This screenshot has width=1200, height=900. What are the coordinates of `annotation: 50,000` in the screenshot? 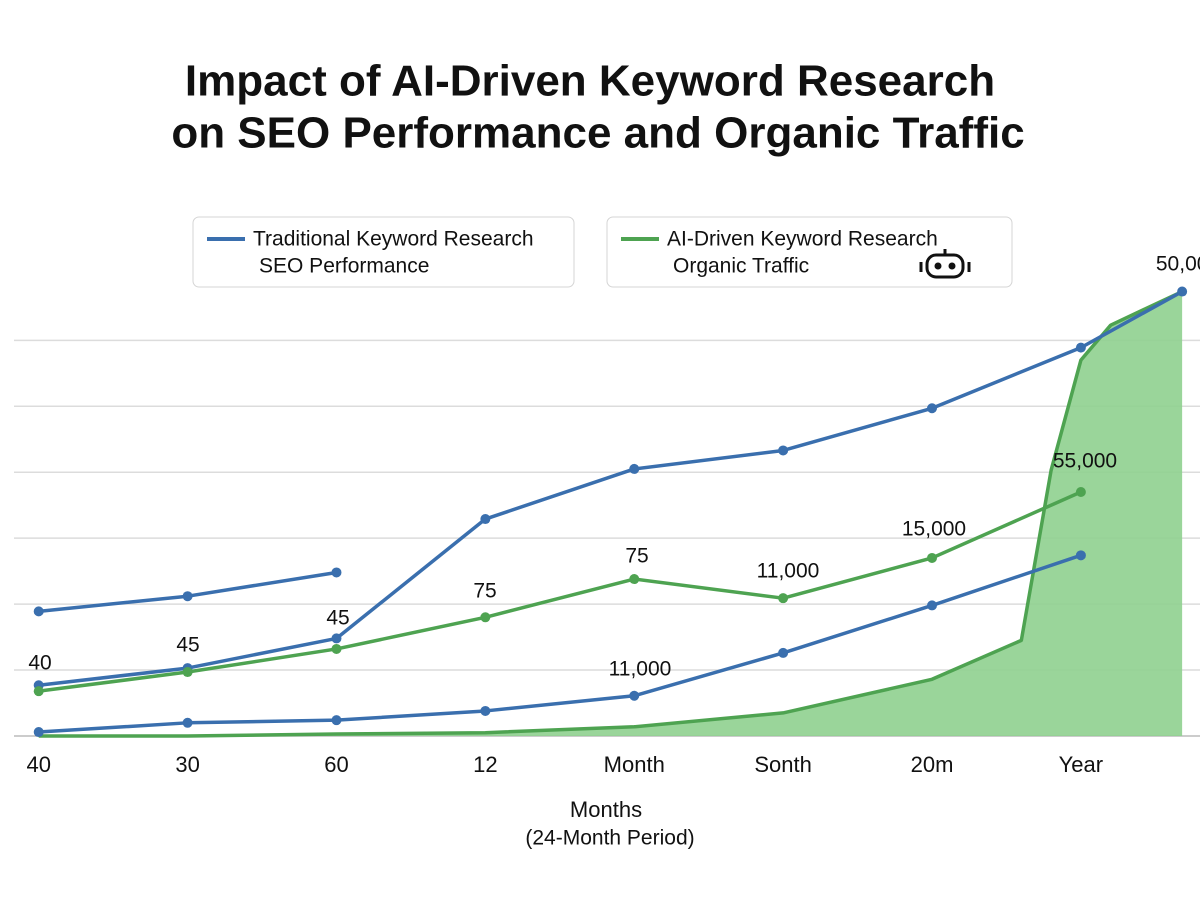 It's located at (1178, 264).